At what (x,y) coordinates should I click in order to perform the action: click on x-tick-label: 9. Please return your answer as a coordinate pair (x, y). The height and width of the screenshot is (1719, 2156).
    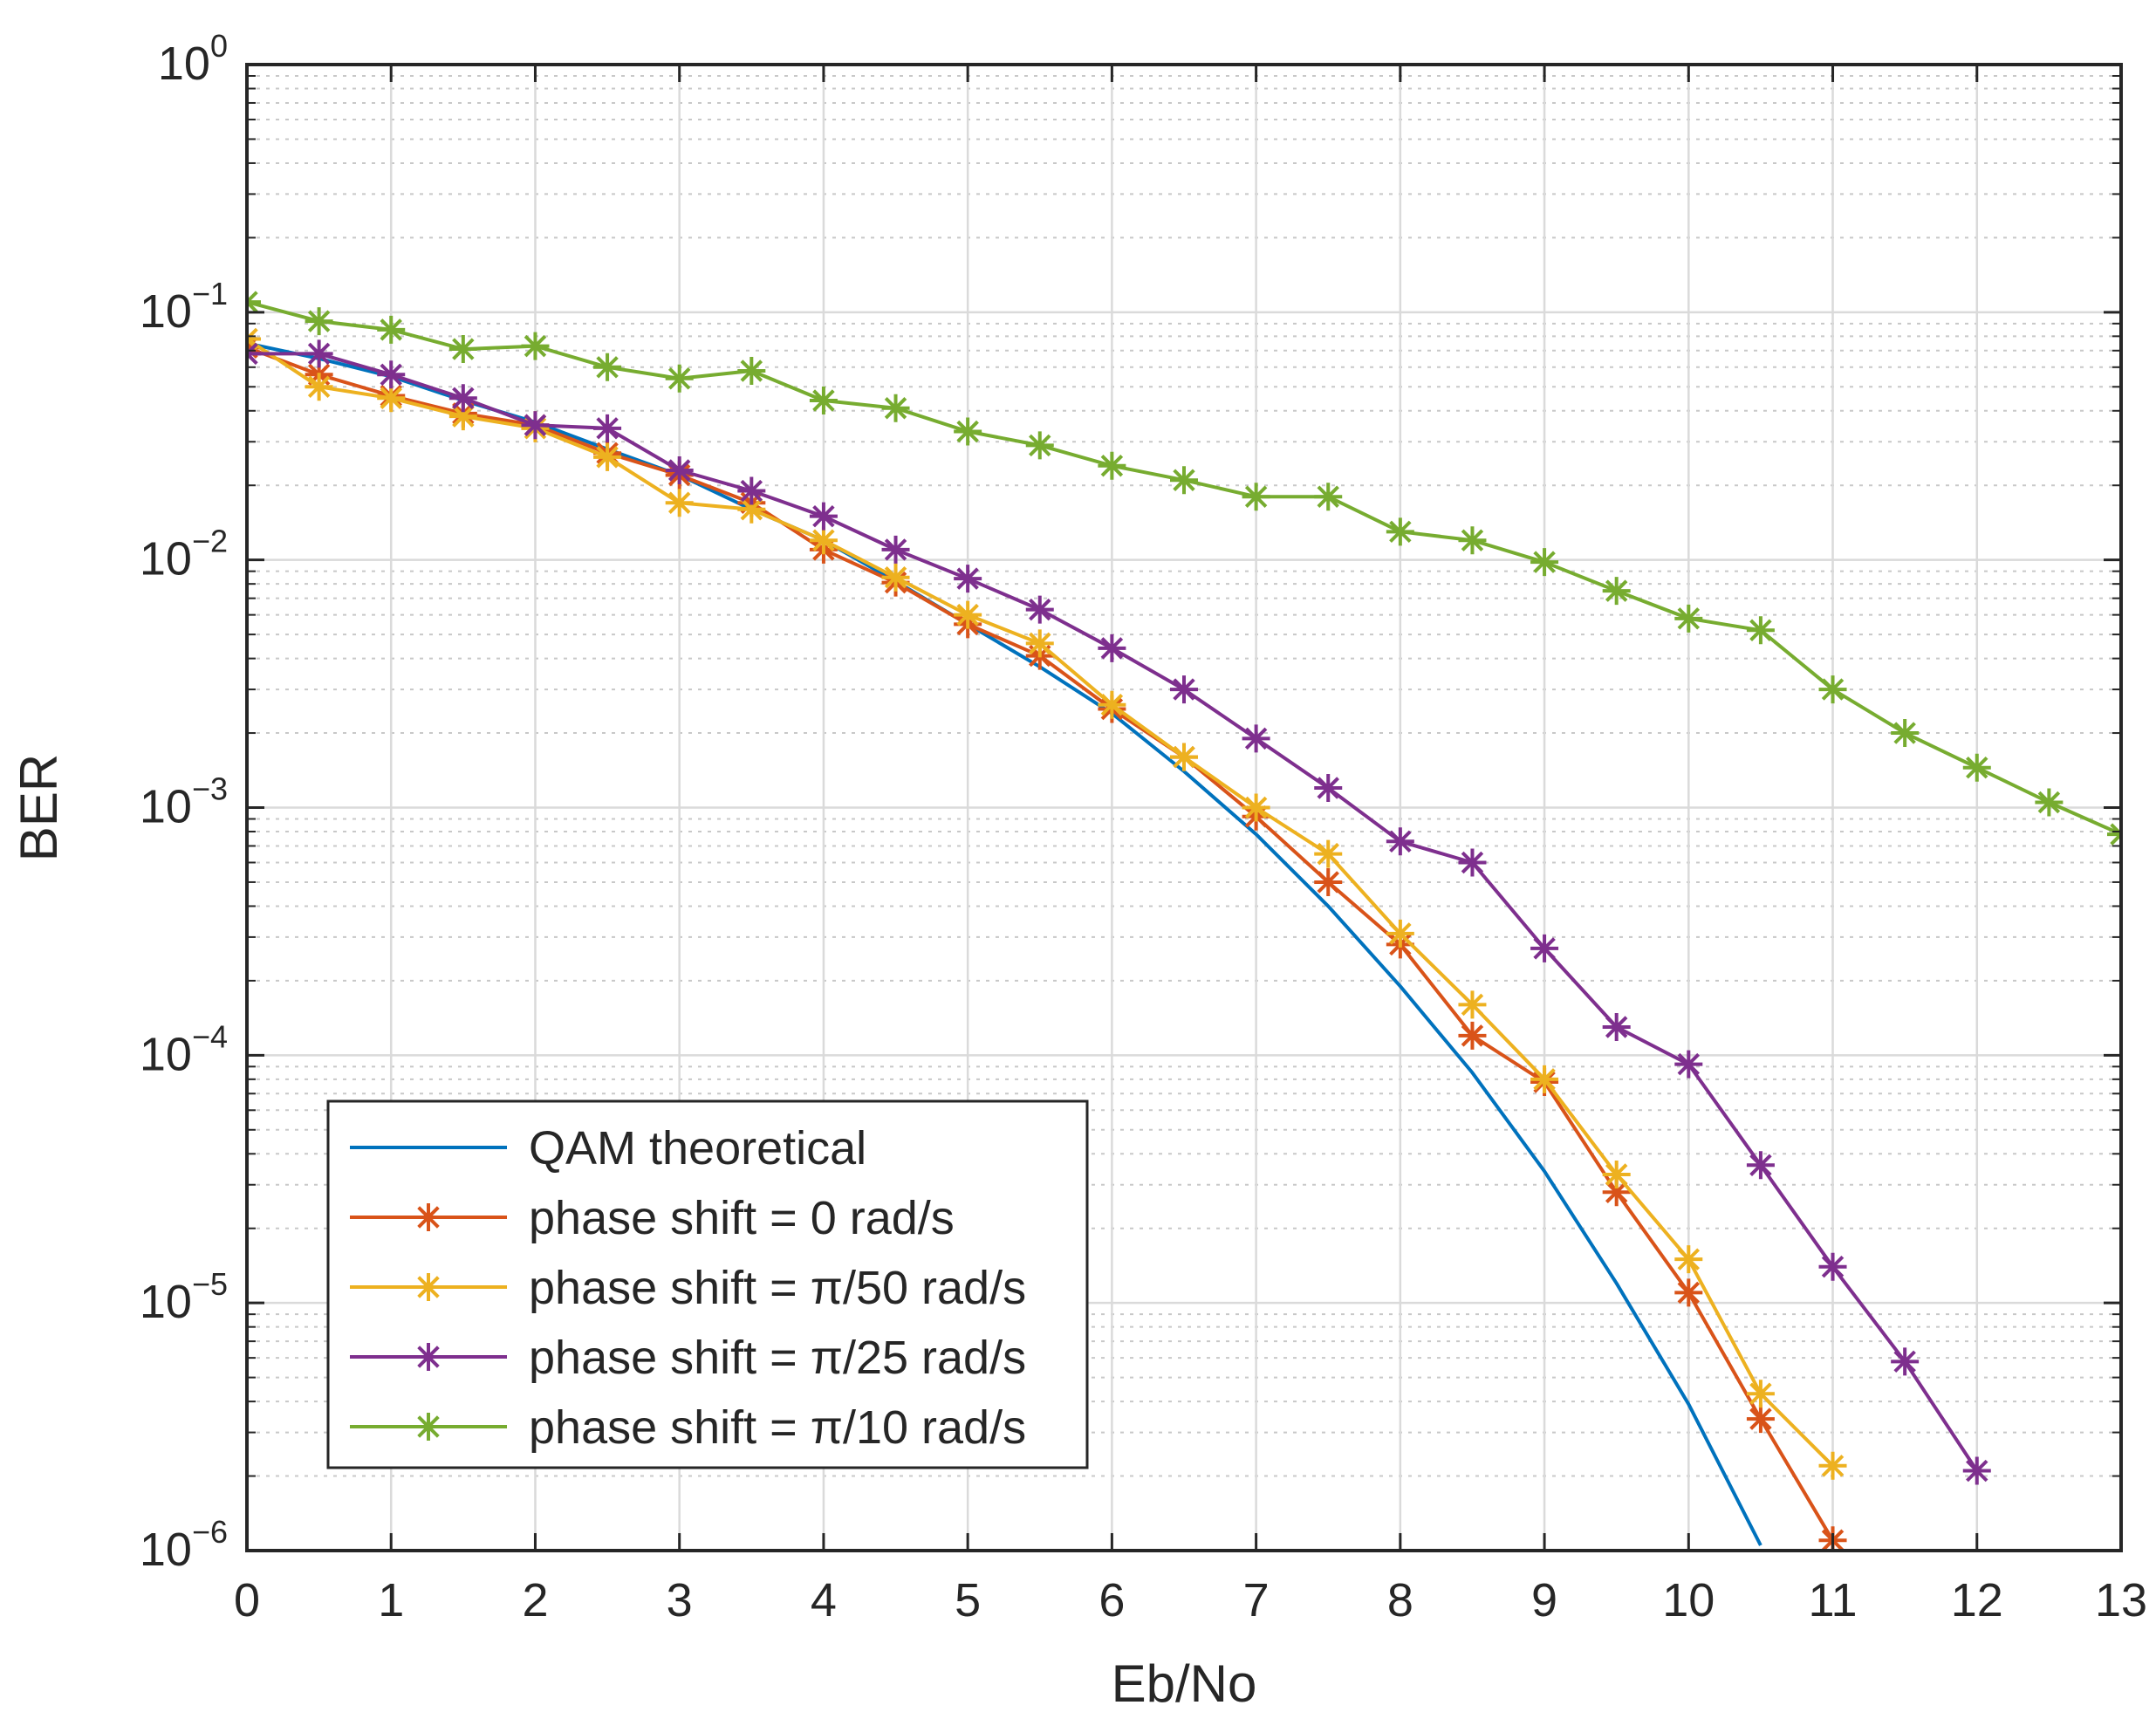
    Looking at the image, I should click on (1544, 1600).